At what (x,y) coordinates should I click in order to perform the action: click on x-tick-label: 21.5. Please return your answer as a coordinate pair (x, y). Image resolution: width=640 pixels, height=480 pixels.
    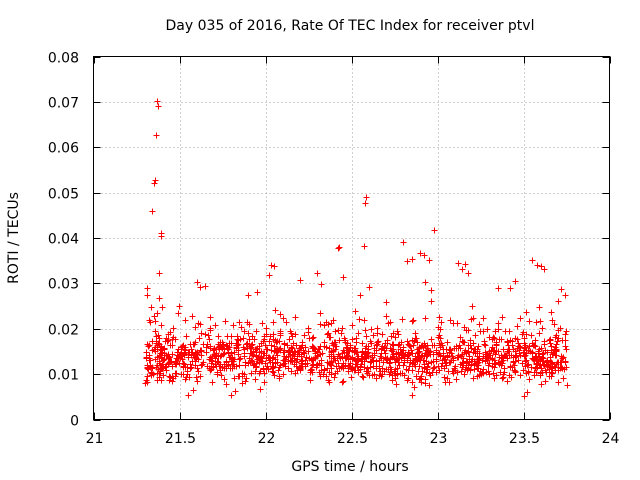
    Looking at the image, I should click on (180, 439).